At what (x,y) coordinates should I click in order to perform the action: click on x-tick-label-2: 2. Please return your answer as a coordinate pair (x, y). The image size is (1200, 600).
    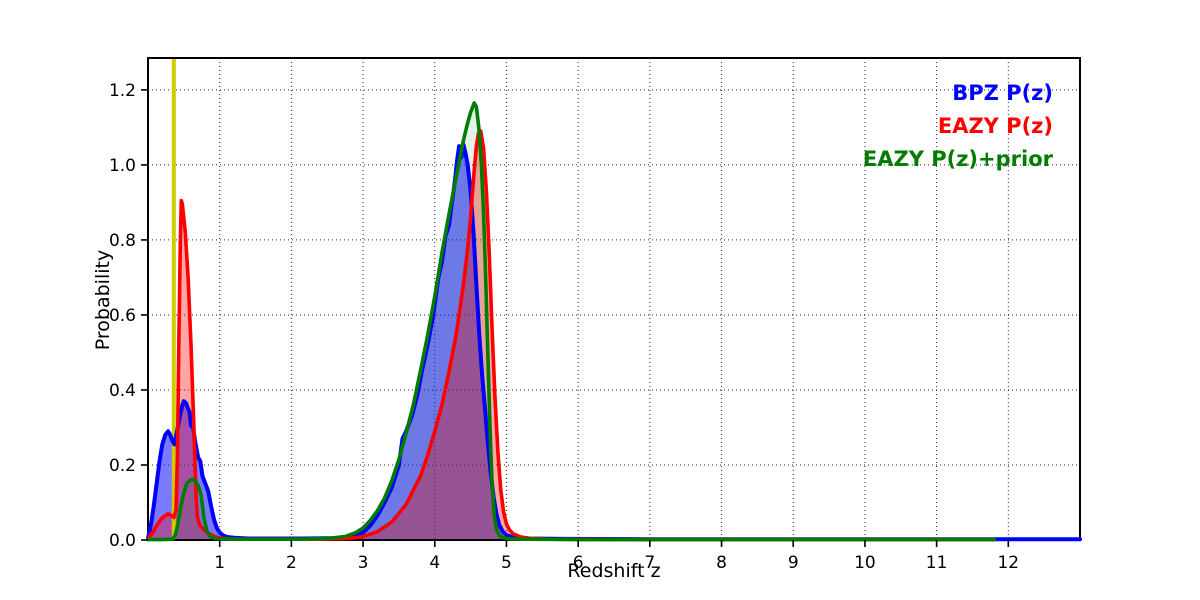
    Looking at the image, I should click on (291, 563).